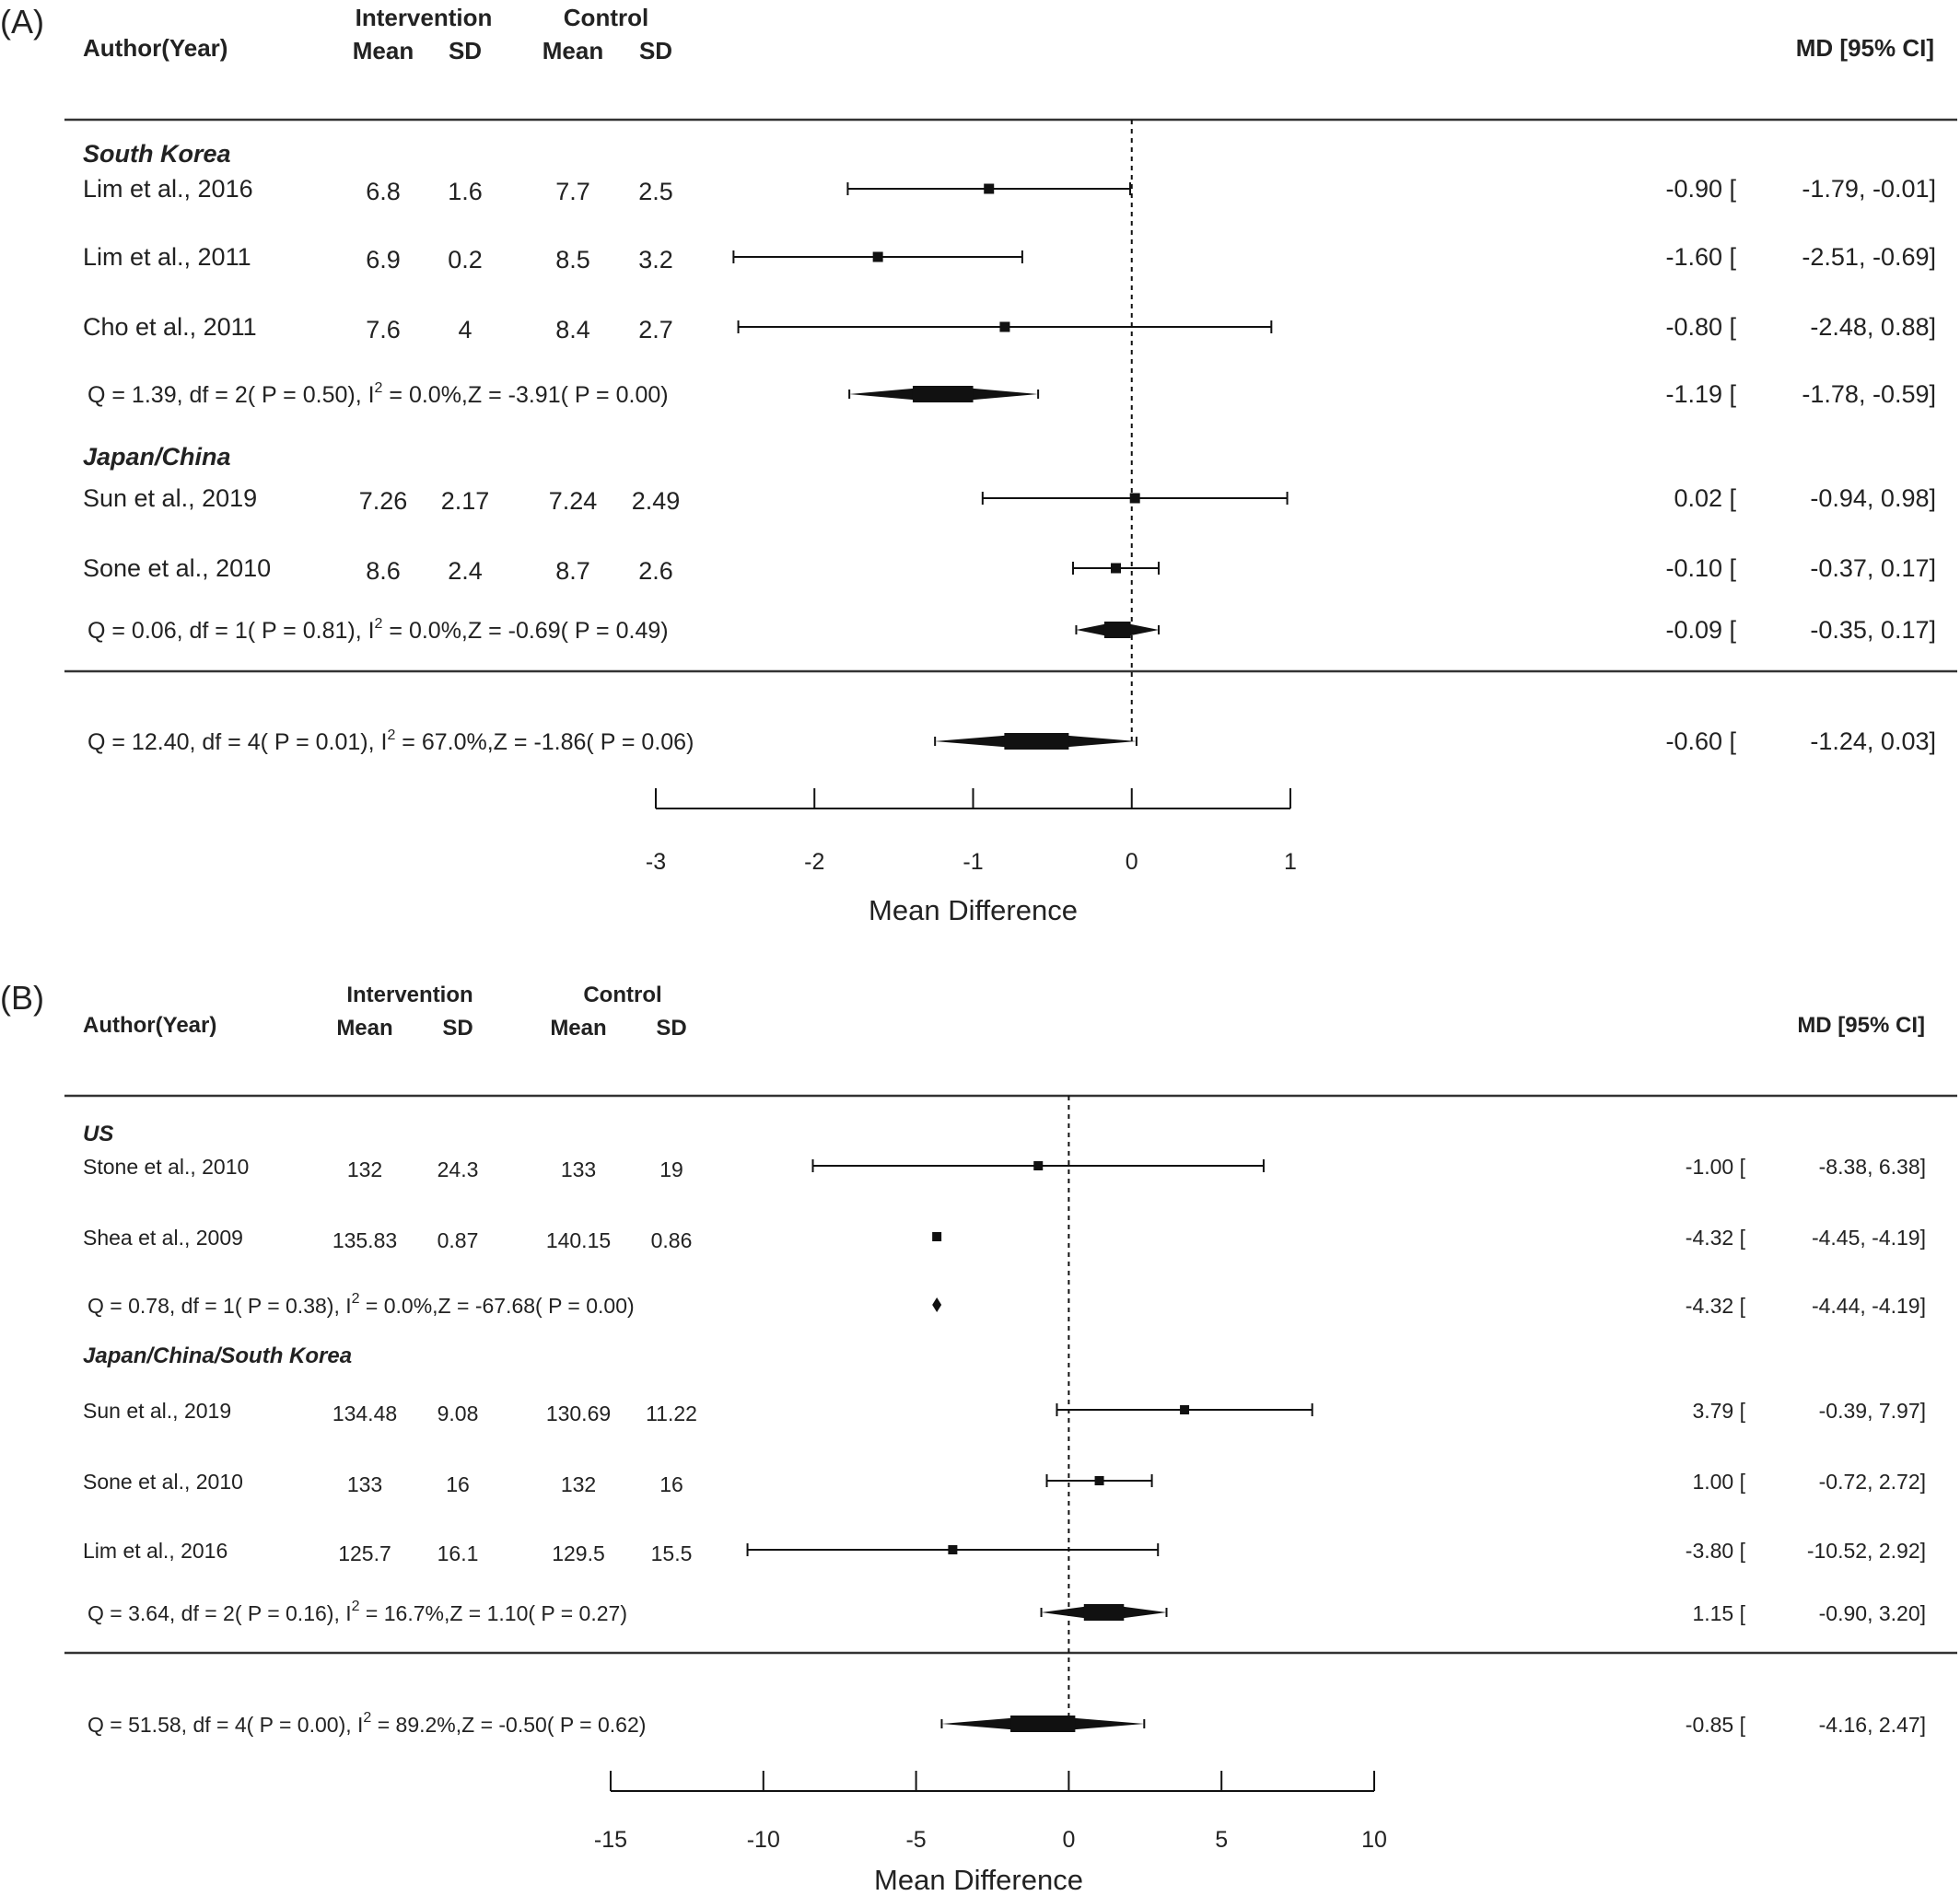  What do you see at coordinates (1290, 862) in the screenshot?
I see `x-tick-label: 1` at bounding box center [1290, 862].